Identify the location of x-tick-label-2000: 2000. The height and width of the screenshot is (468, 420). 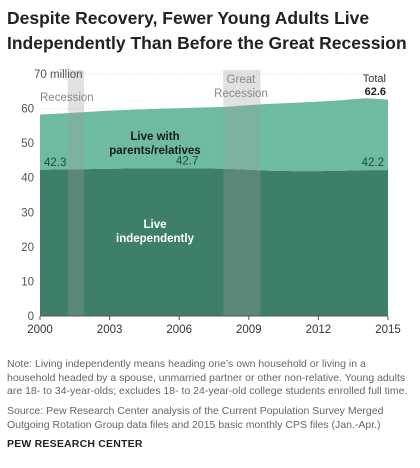
(40, 330).